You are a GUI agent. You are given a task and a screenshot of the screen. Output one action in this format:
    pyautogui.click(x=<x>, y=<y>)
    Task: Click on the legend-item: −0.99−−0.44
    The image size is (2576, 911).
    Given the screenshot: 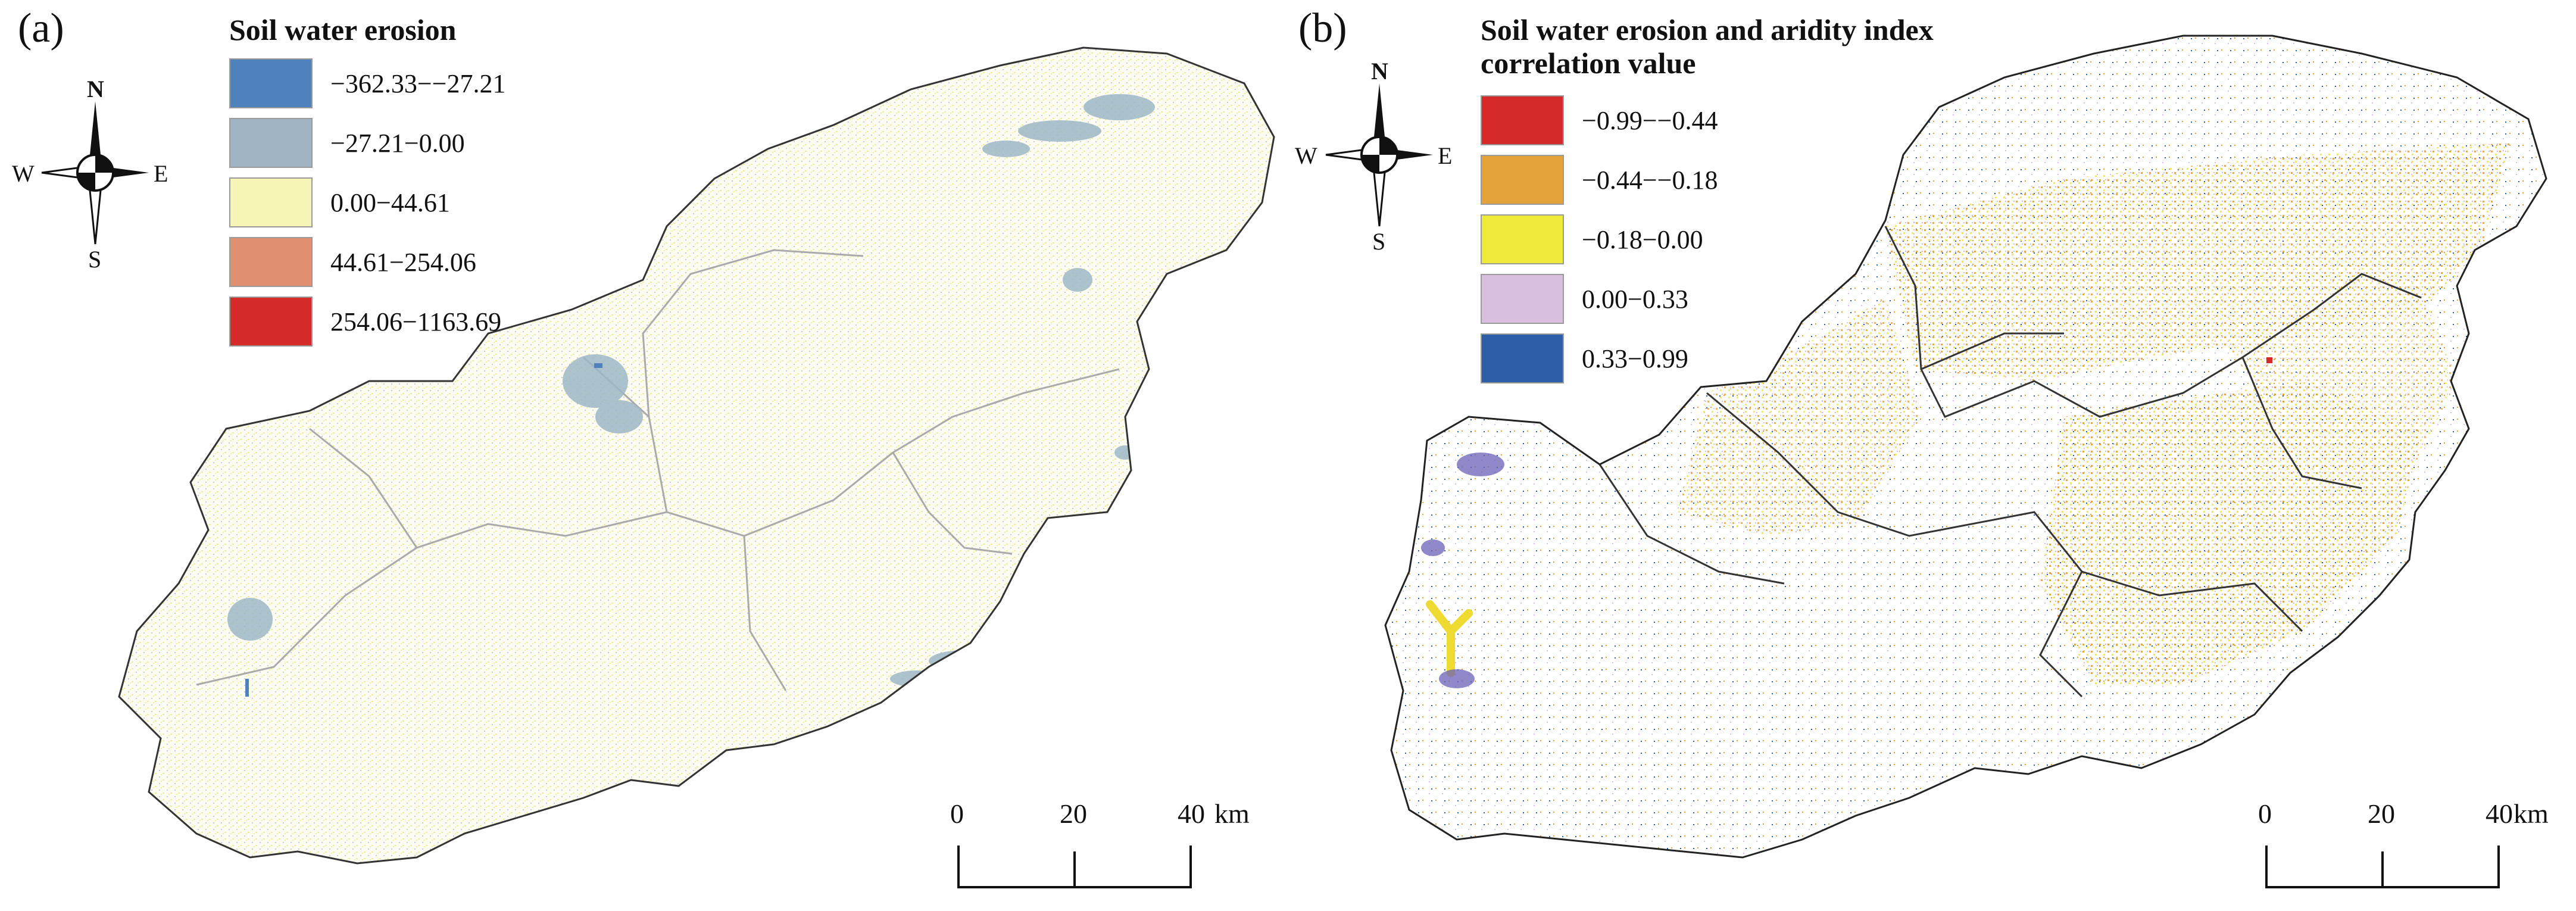 What is the action you would take?
    pyautogui.click(x=1599, y=120)
    